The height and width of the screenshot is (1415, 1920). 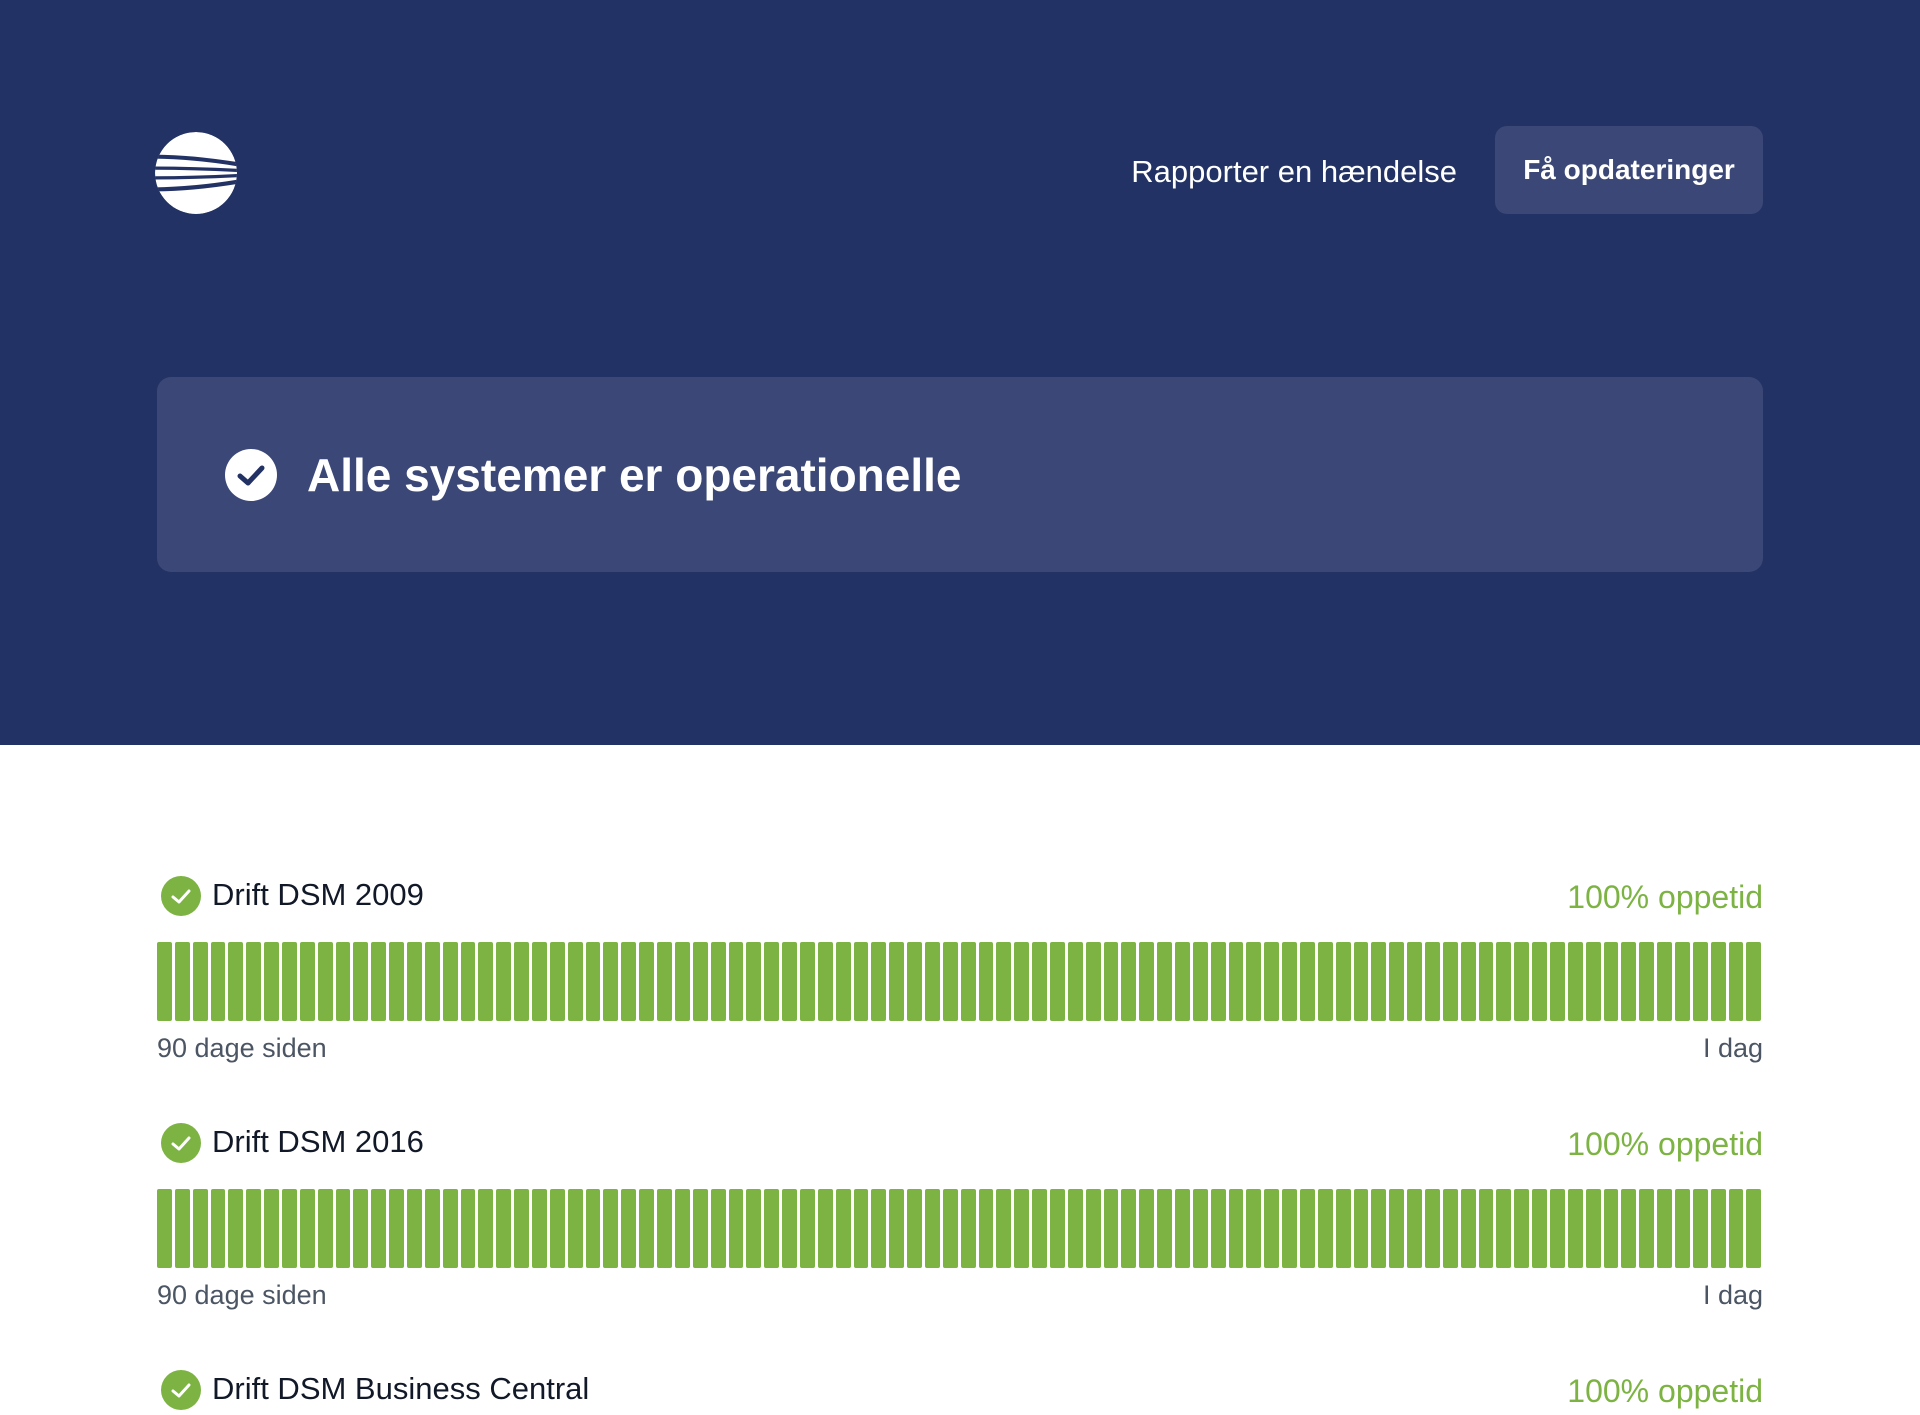 What do you see at coordinates (401, 1388) in the screenshot?
I see `component-name: Drift DSM Business Central` at bounding box center [401, 1388].